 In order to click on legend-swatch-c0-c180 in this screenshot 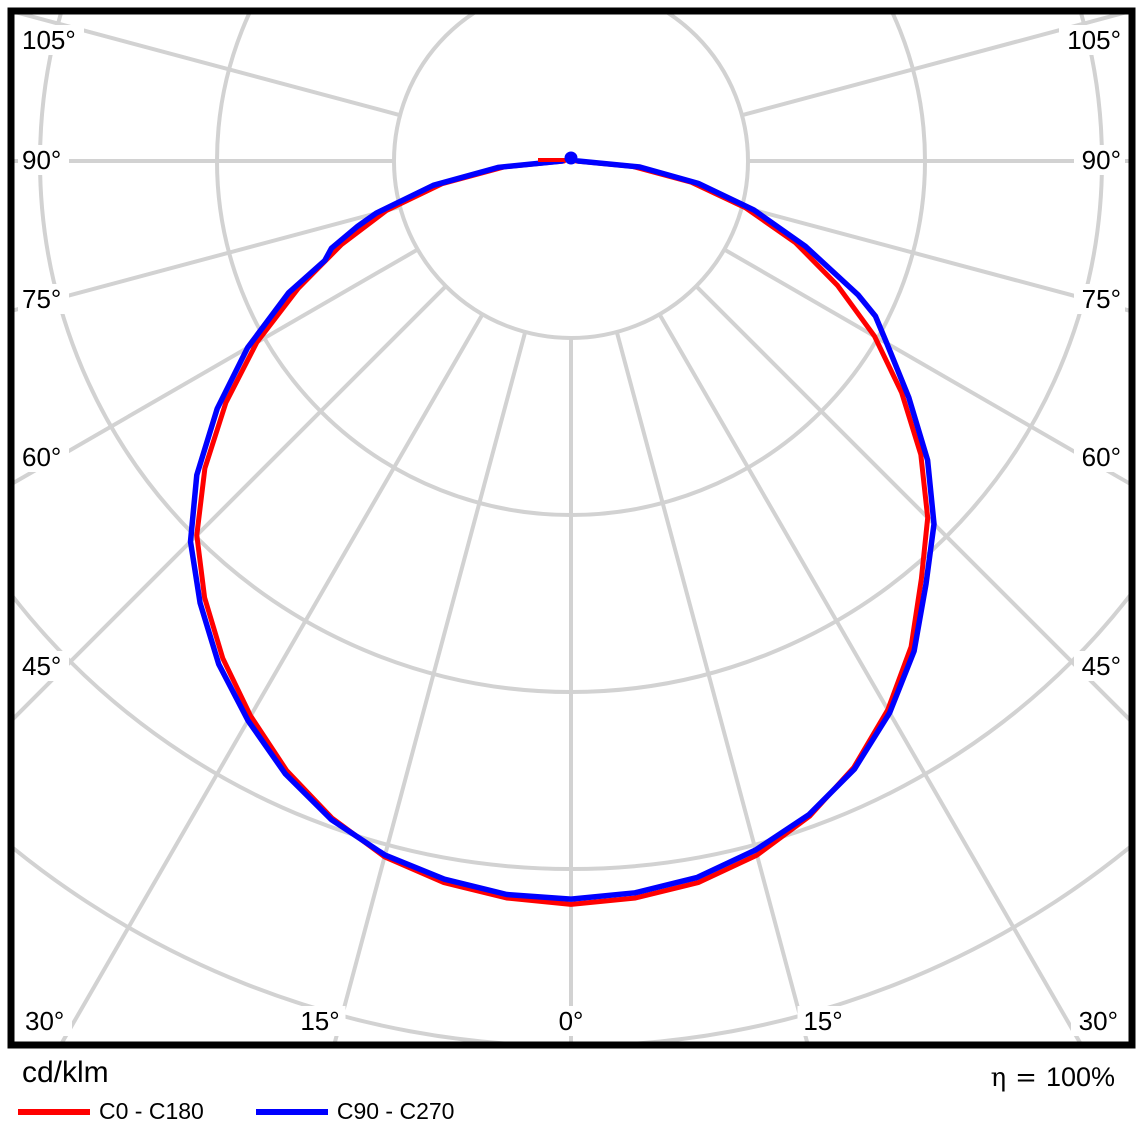, I will do `click(54, 1111)`.